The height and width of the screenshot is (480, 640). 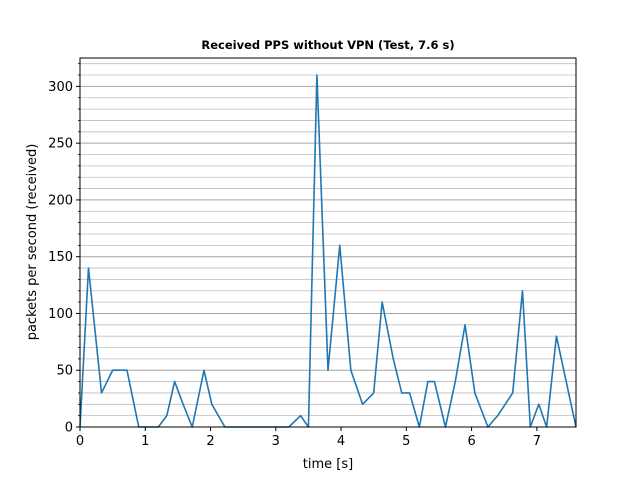 What do you see at coordinates (60, 257) in the screenshot?
I see `y-tick-label: 150` at bounding box center [60, 257].